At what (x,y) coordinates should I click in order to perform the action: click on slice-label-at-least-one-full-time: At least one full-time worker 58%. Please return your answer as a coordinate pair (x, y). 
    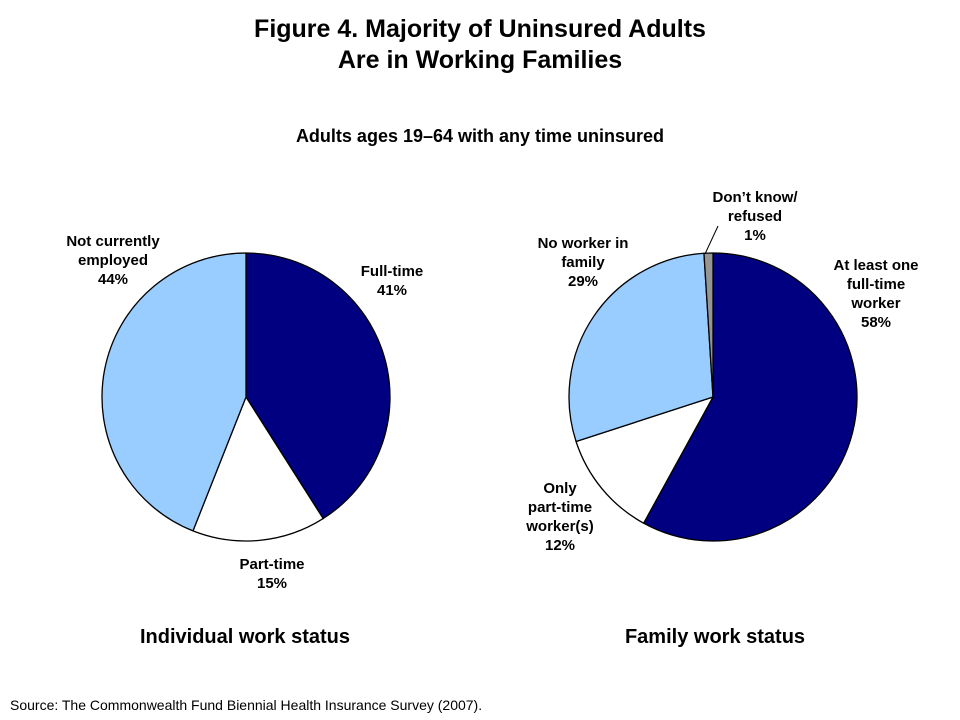
    Looking at the image, I should click on (876, 294).